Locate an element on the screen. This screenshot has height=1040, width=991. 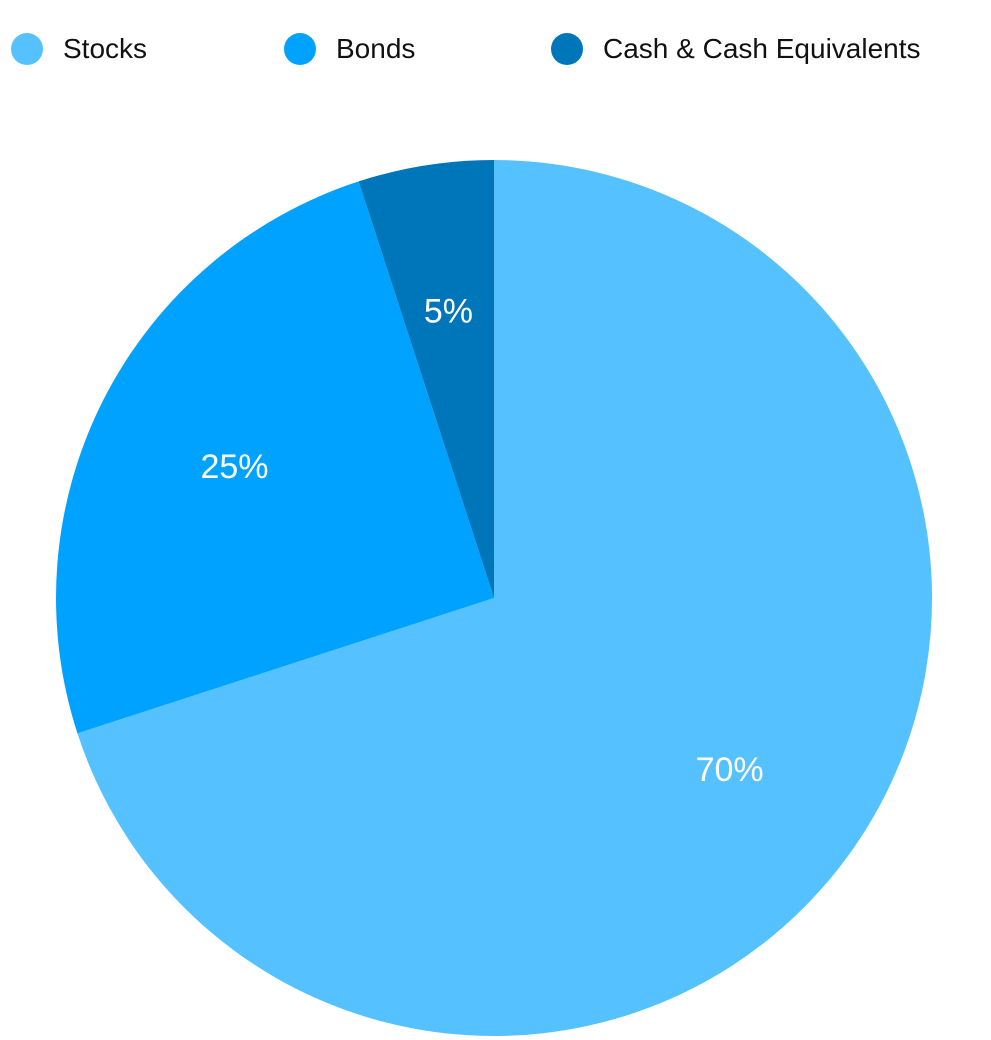
legend-label-stocks: Stocks is located at coordinates (105, 48).